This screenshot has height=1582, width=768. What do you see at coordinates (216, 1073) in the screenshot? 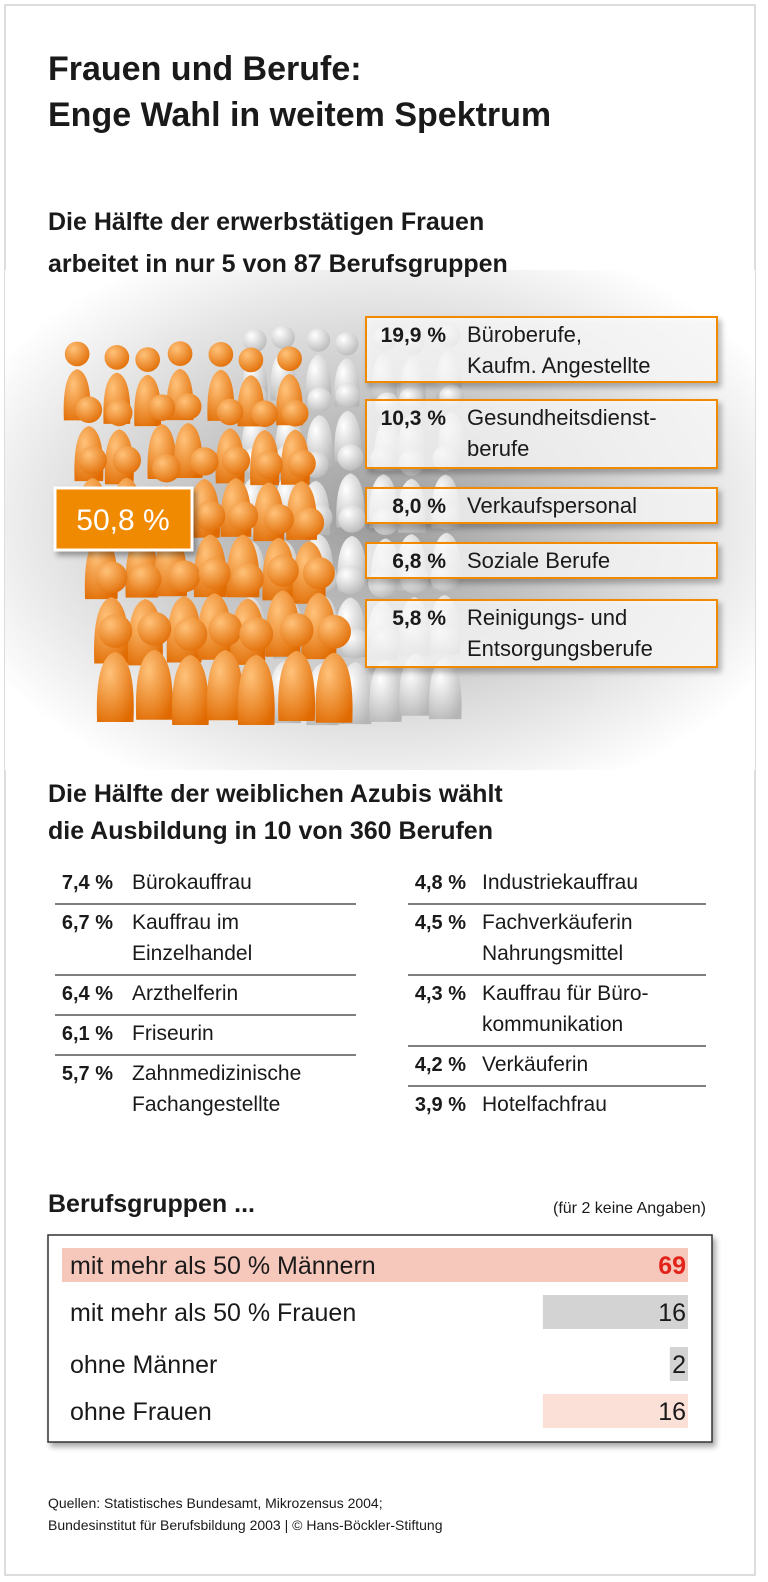
I see `list-label: Zahnmedizinische` at bounding box center [216, 1073].